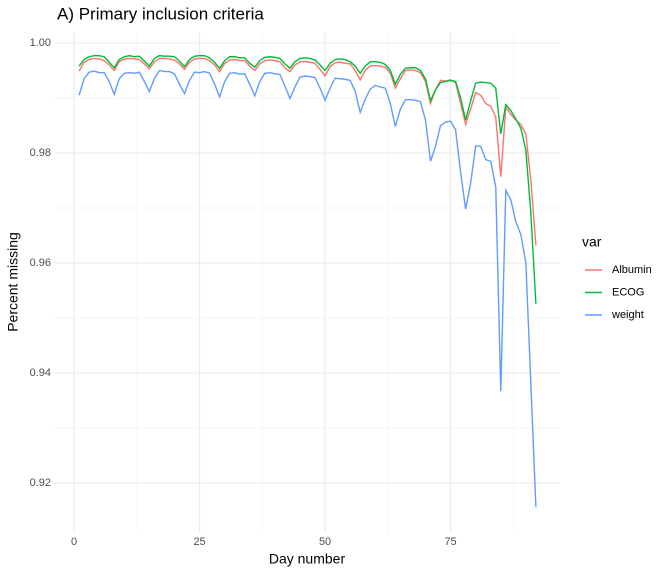  I want to click on legend-label: weight, so click(627, 315).